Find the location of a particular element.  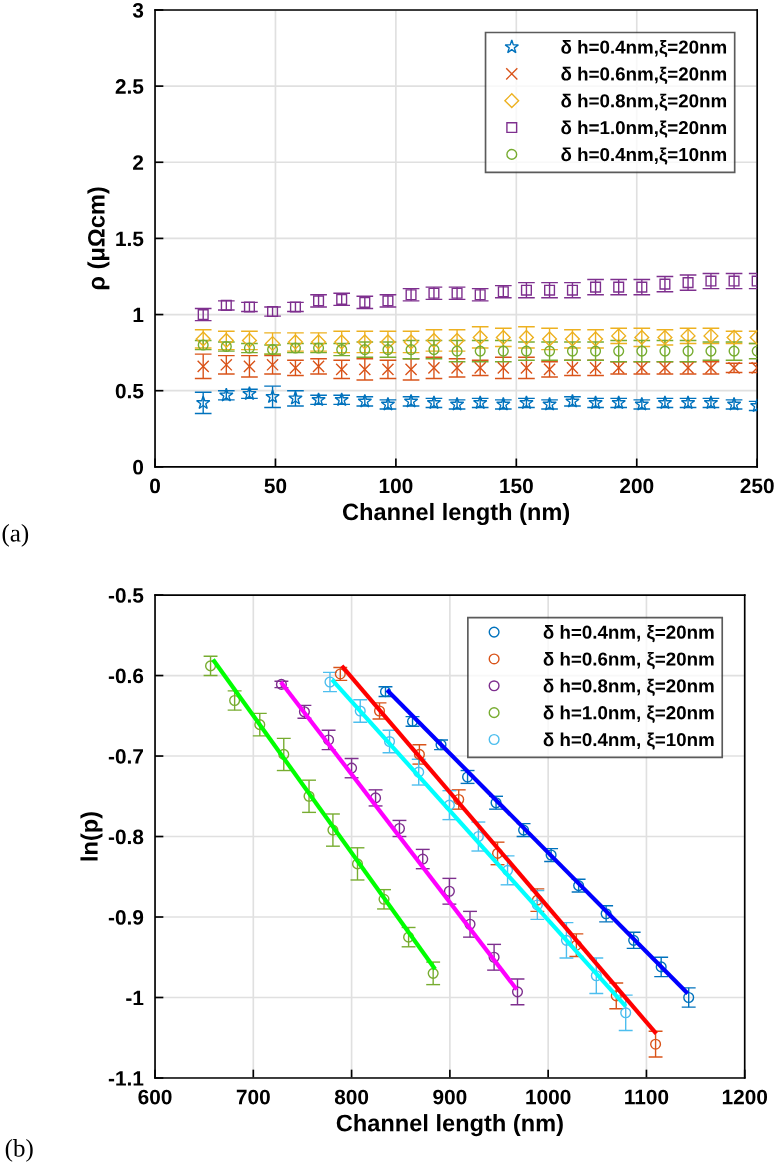

legend-label: δ h=0.8nm,ξ=20nm is located at coordinates (644, 102).